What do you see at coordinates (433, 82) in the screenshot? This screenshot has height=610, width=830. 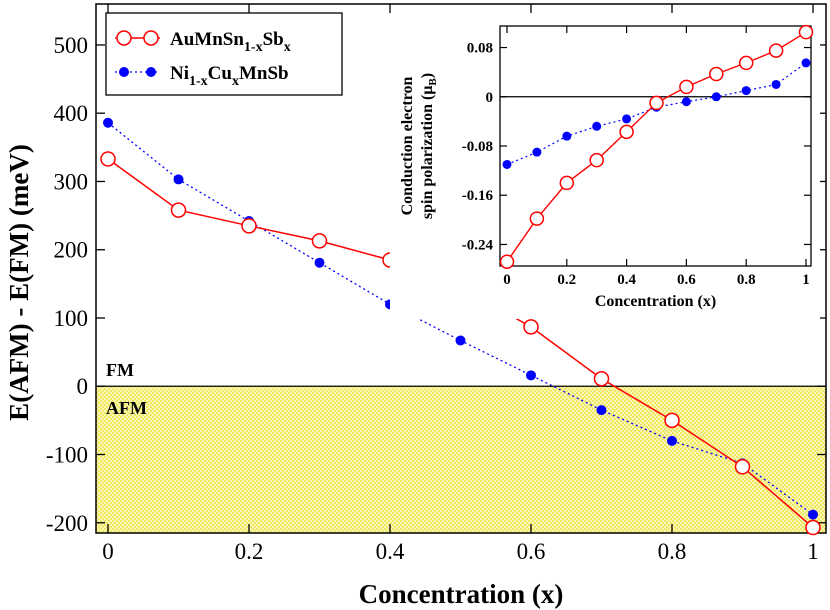 I see `inset-ylabel-sub: B` at bounding box center [433, 82].